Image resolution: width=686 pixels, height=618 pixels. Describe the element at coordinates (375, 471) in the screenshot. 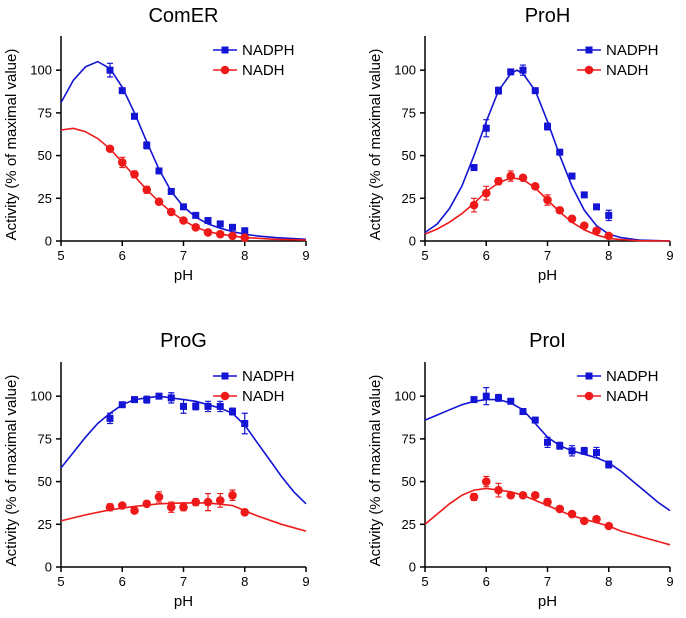

I see `y-axis-label: Activity (% of maximal value)` at that location.